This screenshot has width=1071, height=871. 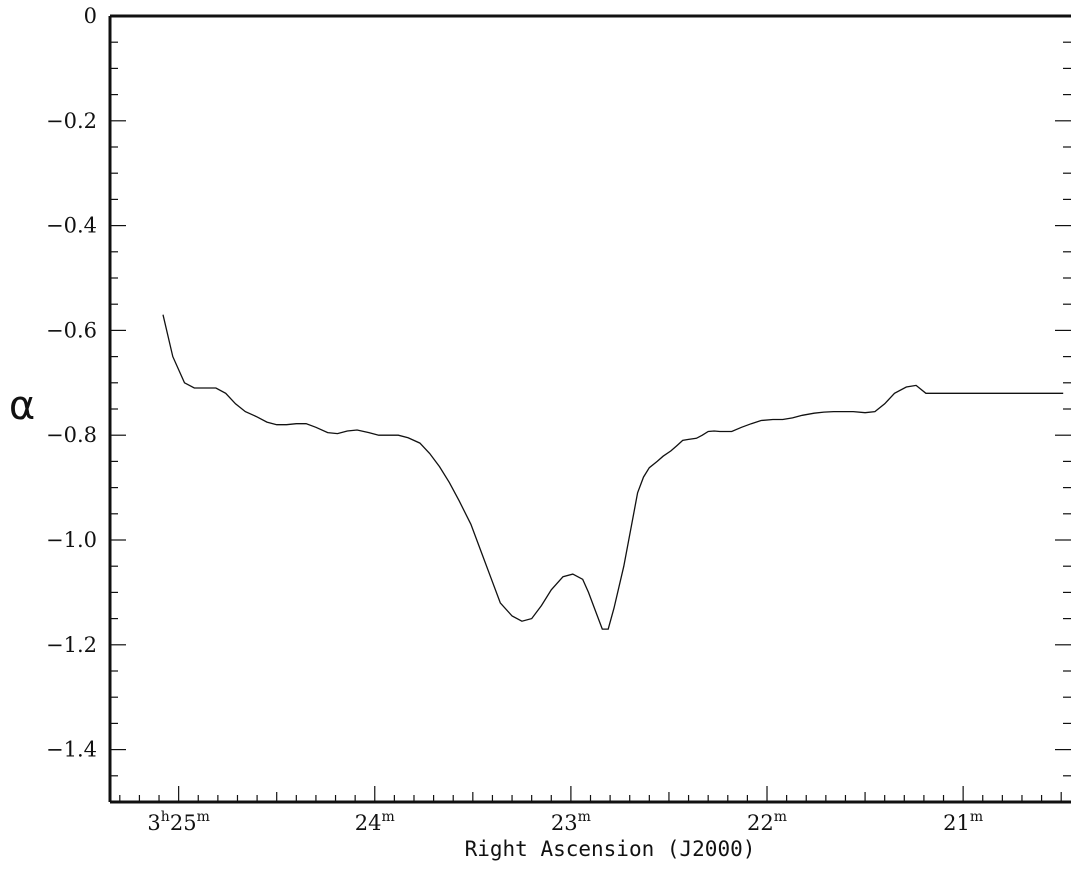 I want to click on y-tick-label: −0.8, so click(x=71, y=435).